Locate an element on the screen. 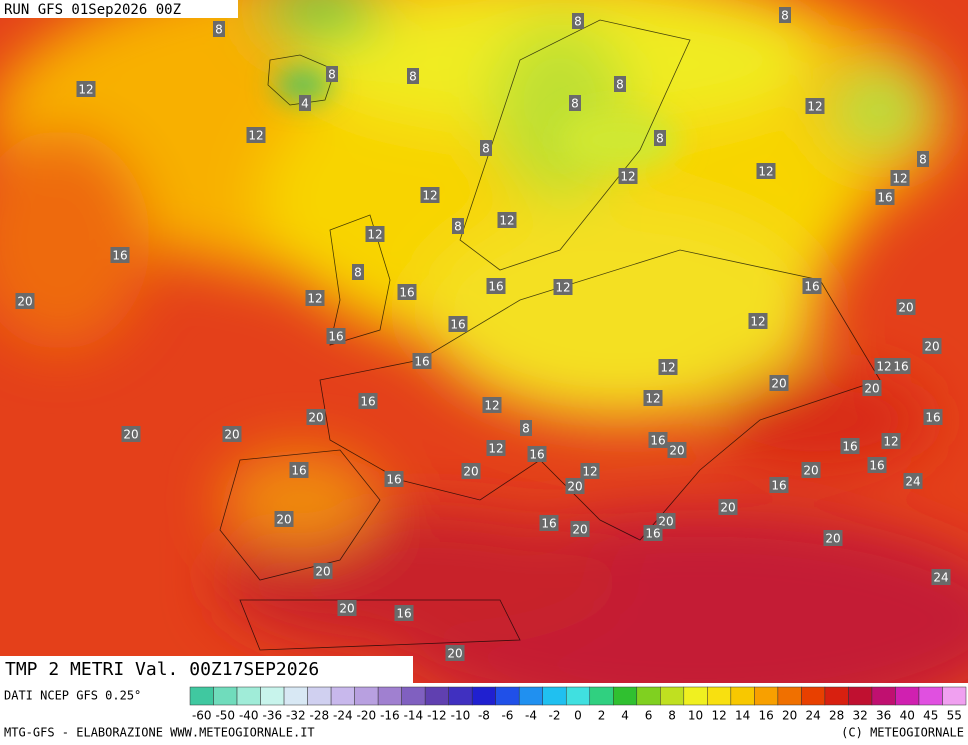 This screenshot has width=968, height=745. scale-label: -2 is located at coordinates (555, 716).